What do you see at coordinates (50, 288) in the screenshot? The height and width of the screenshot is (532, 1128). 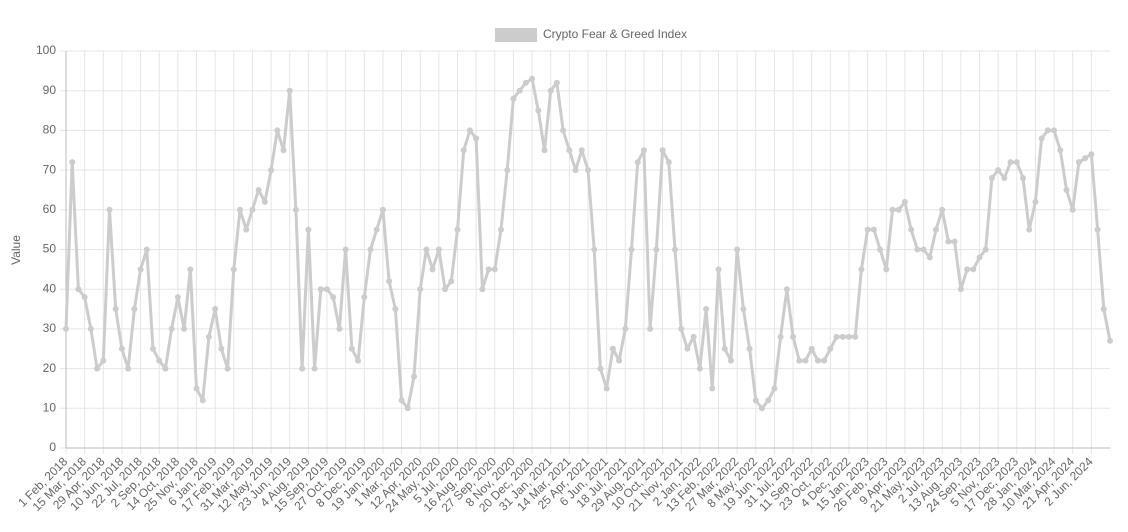 I see `y-tick-label: 40` at bounding box center [50, 288].